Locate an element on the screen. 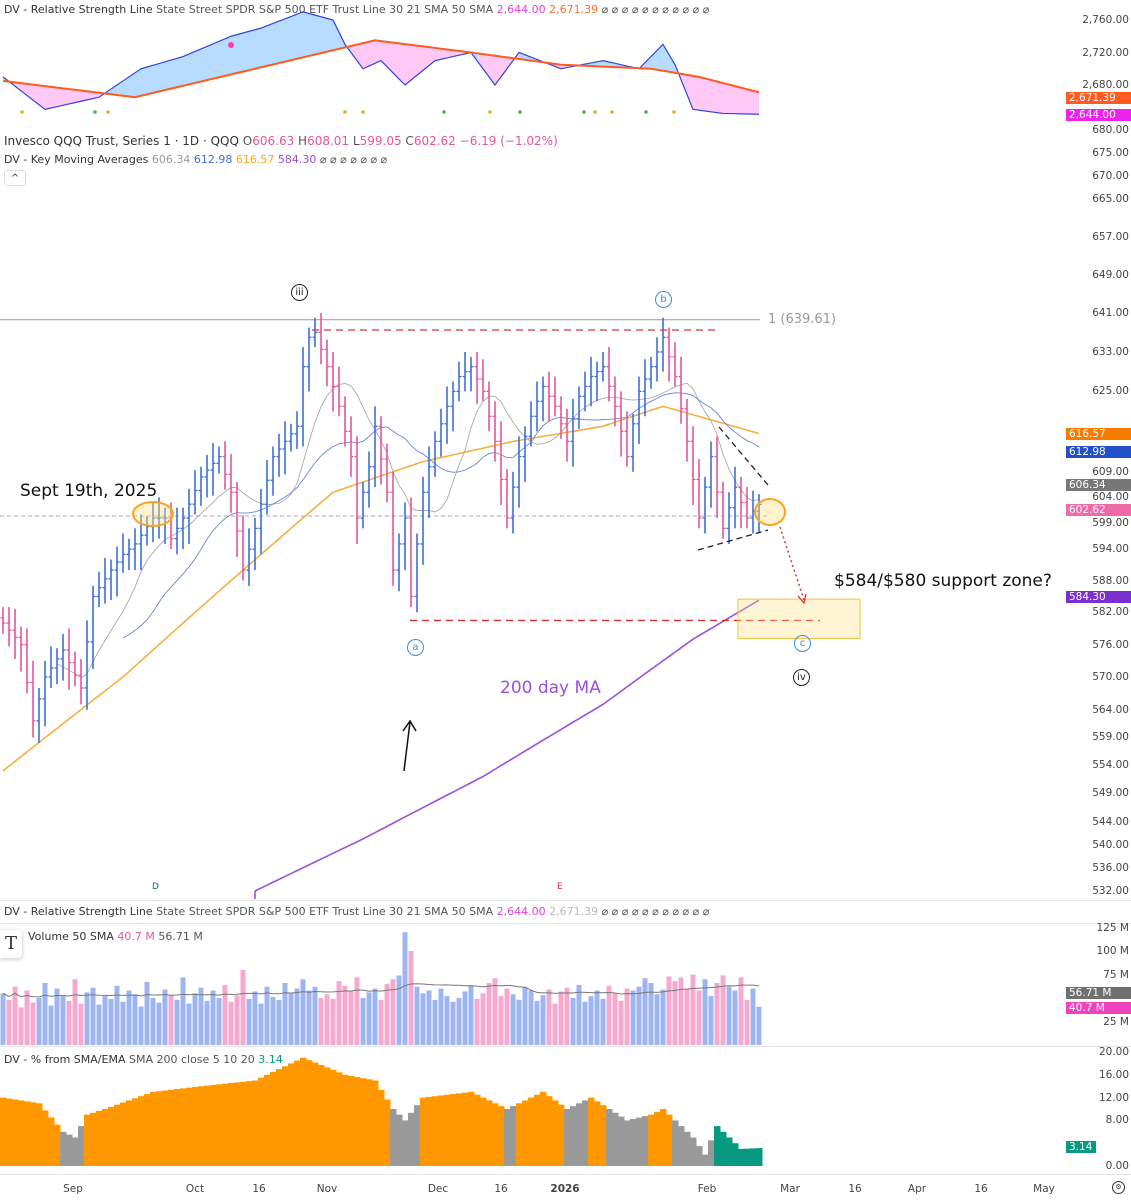 Image resolution: width=1131 pixels, height=1200 pixels. high-value: 608.01 is located at coordinates (328, 141).